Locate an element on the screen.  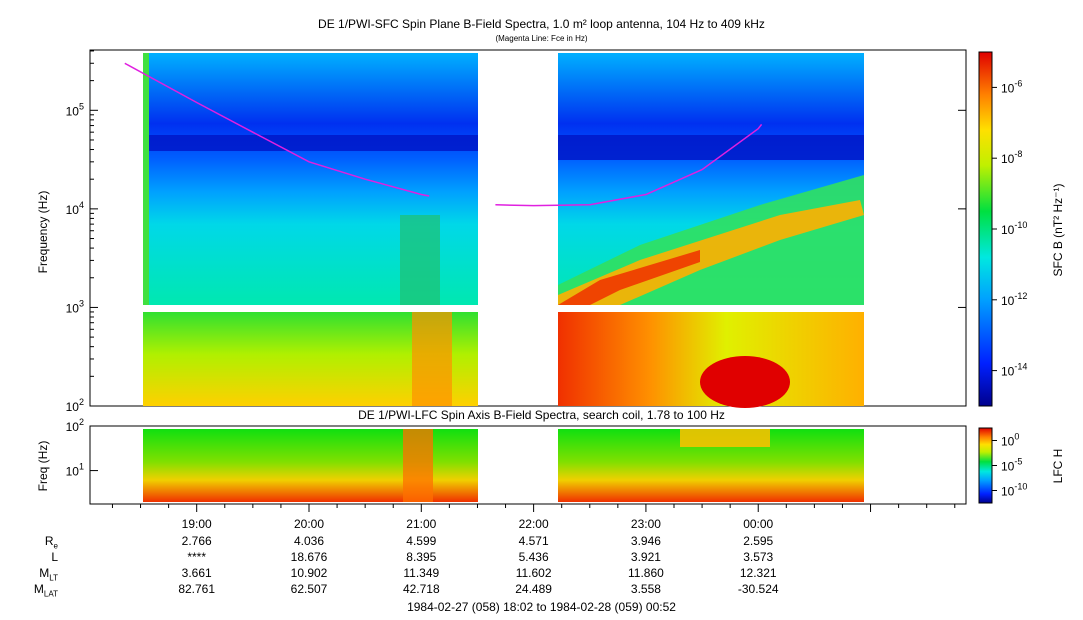
ephemeris-value: -30.524 is located at coordinates (758, 589).